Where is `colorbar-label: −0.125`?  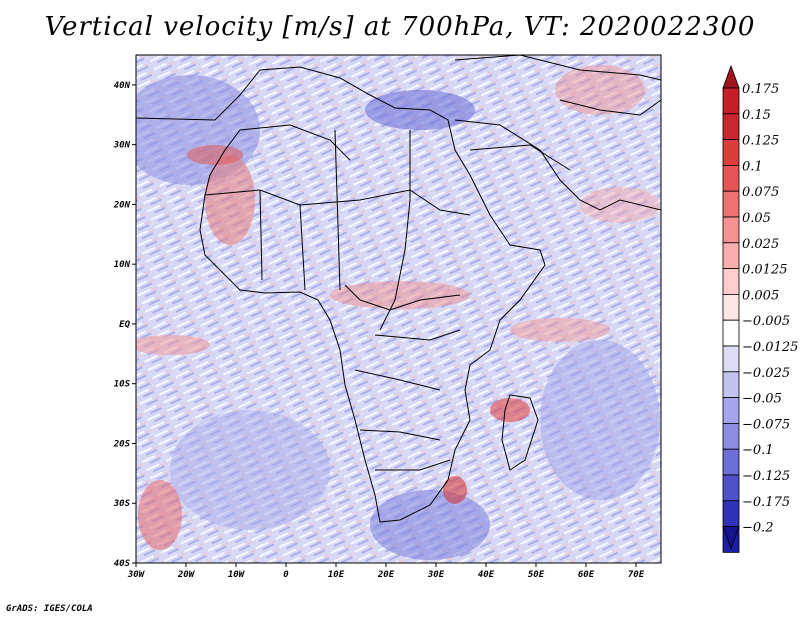 colorbar-label: −0.125 is located at coordinates (766, 476).